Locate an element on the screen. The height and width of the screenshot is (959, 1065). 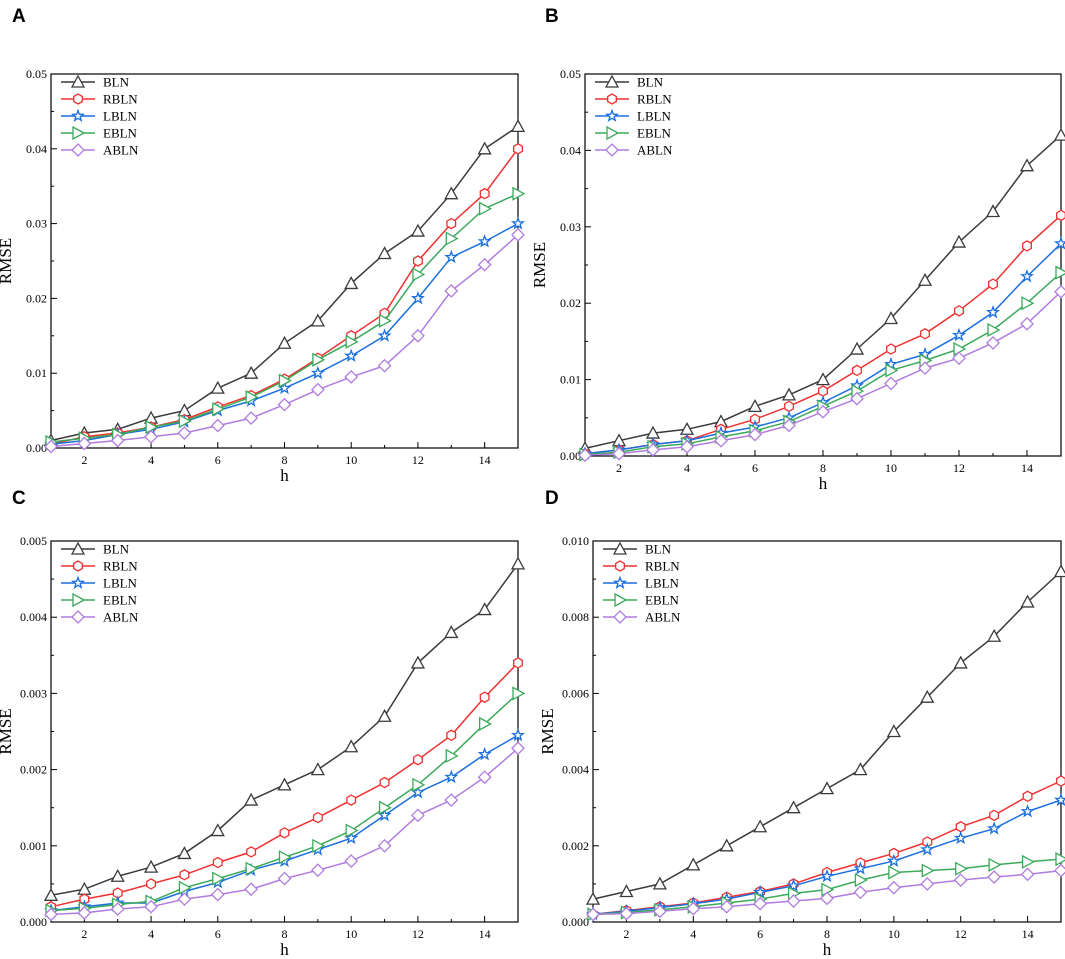
x-tick-label: 14 is located at coordinates (1027, 468).